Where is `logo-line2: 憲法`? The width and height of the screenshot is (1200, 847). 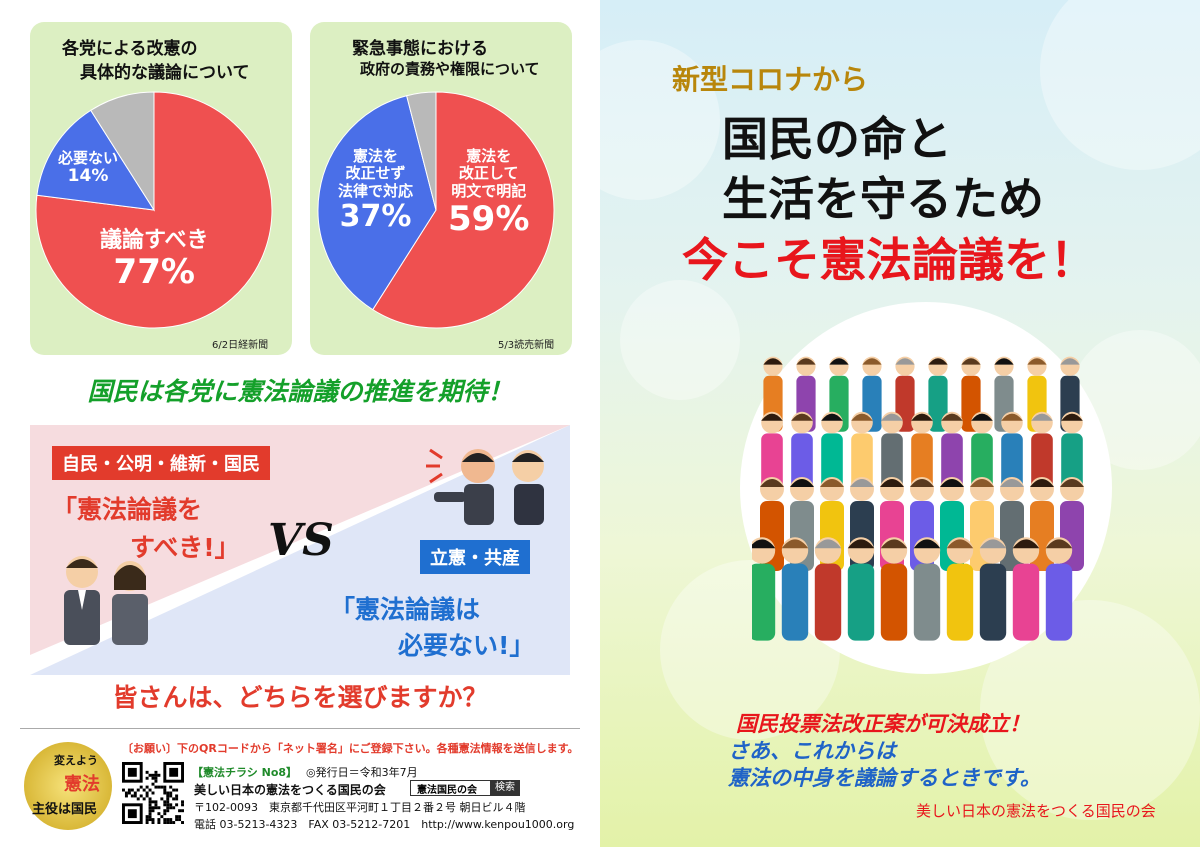 logo-line2: 憲法 is located at coordinates (82, 784).